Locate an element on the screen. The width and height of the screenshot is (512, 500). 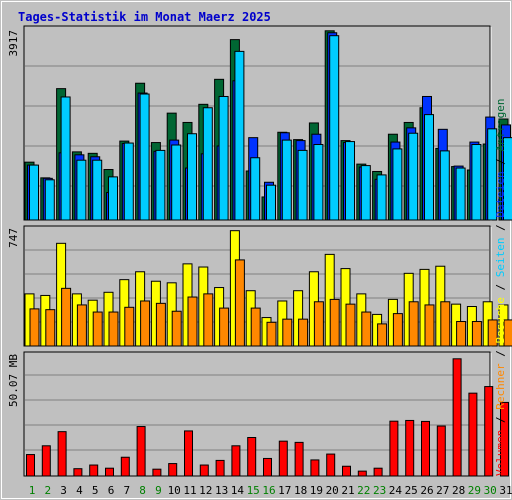
y-max-label-panel-1: 3917 is located at coordinates (13, 43).